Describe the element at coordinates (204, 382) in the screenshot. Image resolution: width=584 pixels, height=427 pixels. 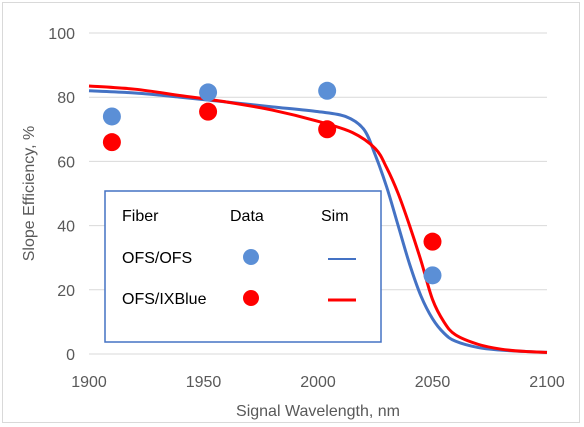
I see `x-tick-label: 1950` at that location.